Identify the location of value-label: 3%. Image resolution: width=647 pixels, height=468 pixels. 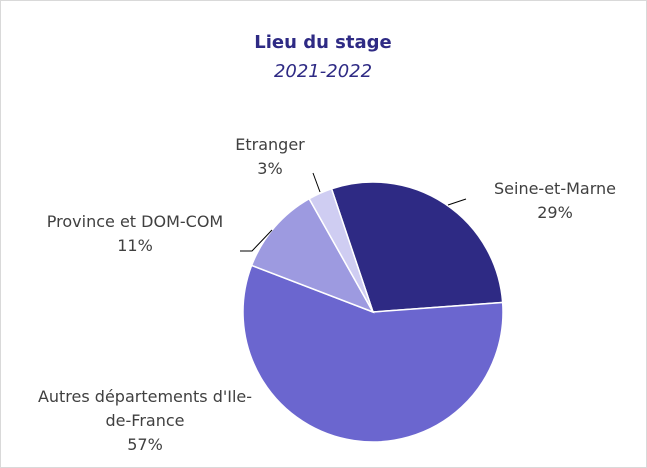
(270, 168).